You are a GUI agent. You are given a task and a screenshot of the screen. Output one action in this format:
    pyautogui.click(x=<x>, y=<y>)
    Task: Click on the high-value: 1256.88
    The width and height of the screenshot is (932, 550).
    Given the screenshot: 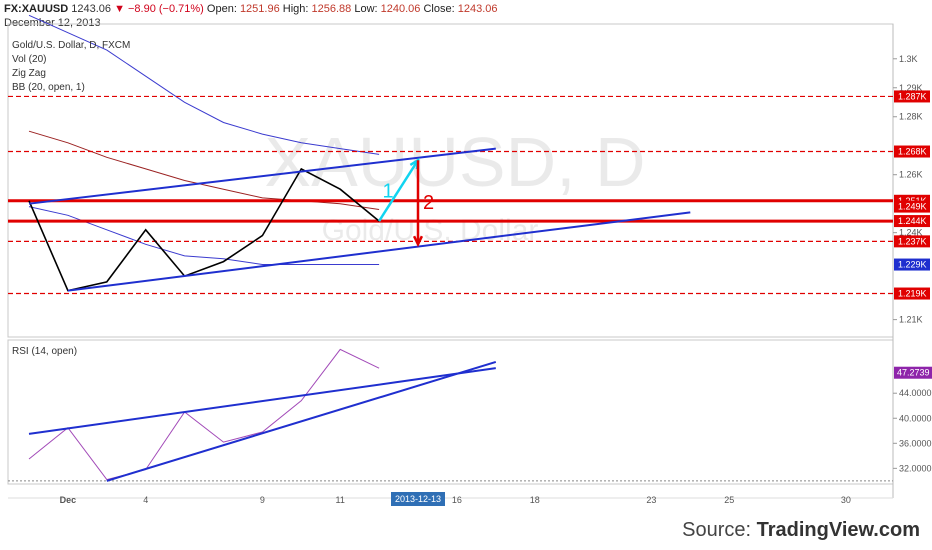 What is the action you would take?
    pyautogui.click(x=331, y=9)
    